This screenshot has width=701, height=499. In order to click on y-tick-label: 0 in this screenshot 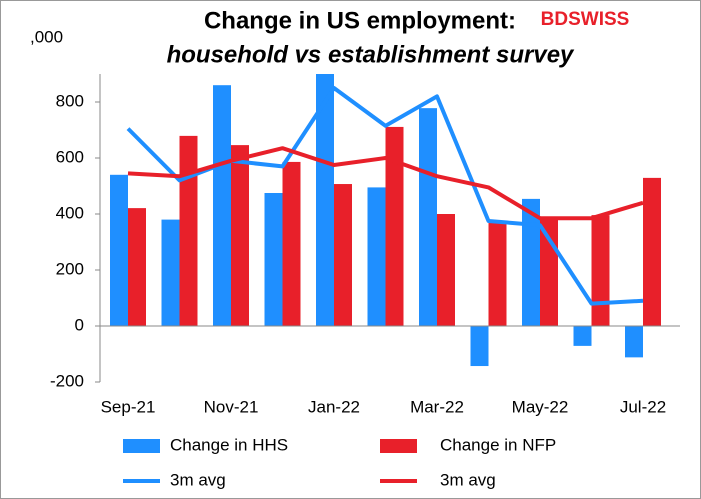, I will do `click(79, 324)`.